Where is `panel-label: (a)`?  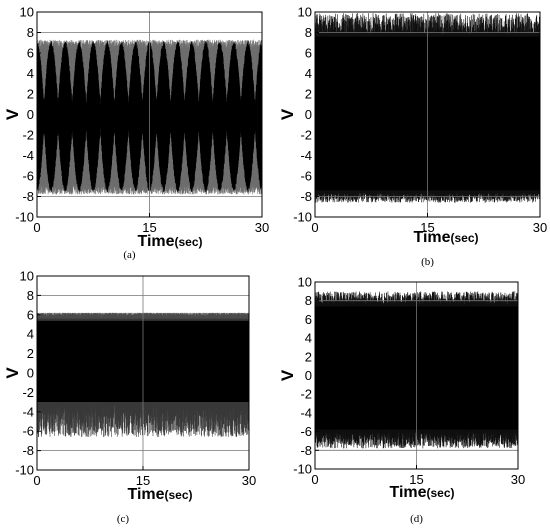
panel-label: (a) is located at coordinates (129, 255).